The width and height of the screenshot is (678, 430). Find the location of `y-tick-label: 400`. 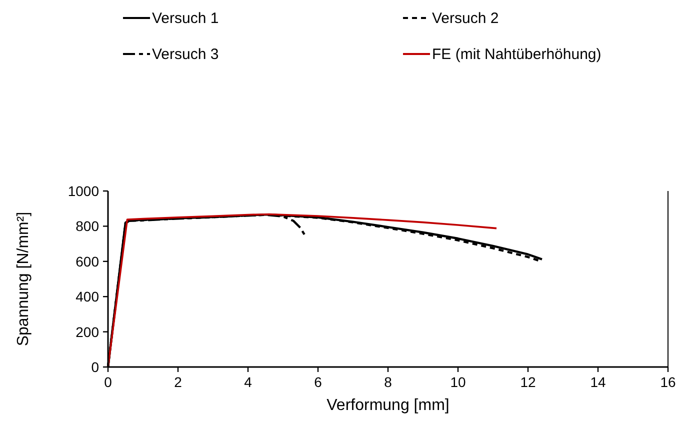

y-tick-label: 400 is located at coordinates (88, 296).